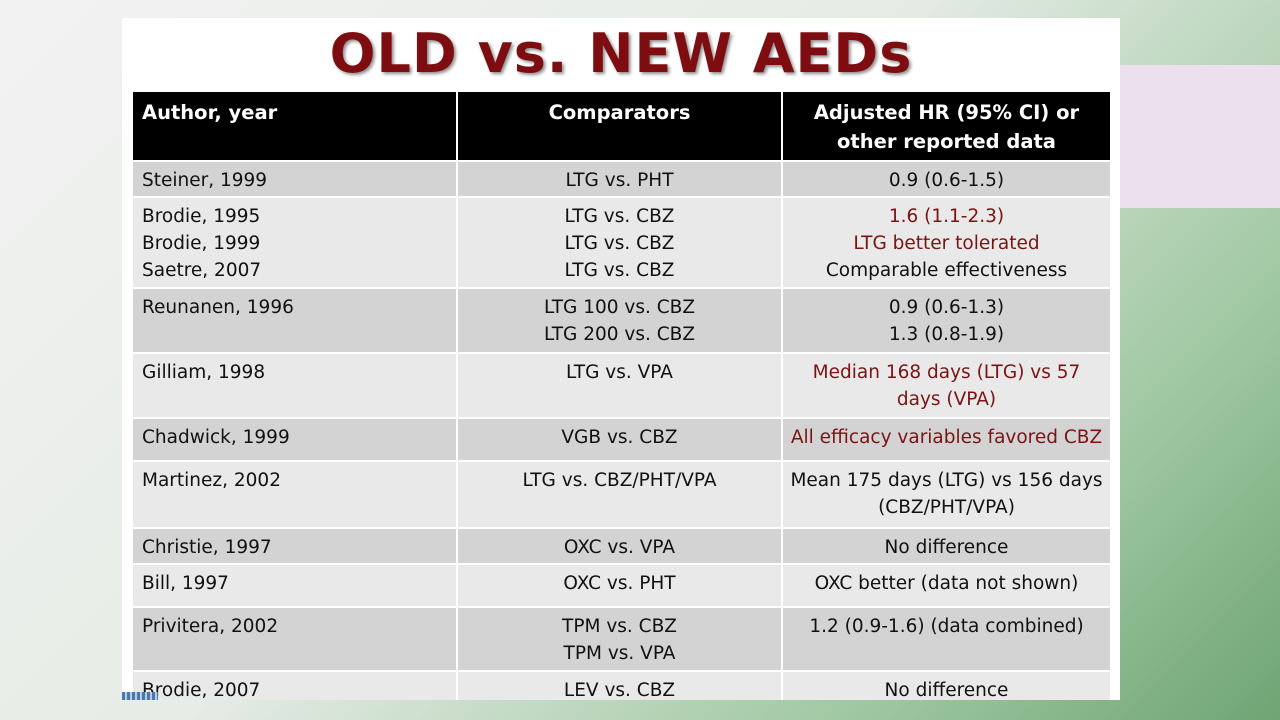 This screenshot has height=720, width=1280. I want to click on table-cell: Christie, 1997, so click(295, 546).